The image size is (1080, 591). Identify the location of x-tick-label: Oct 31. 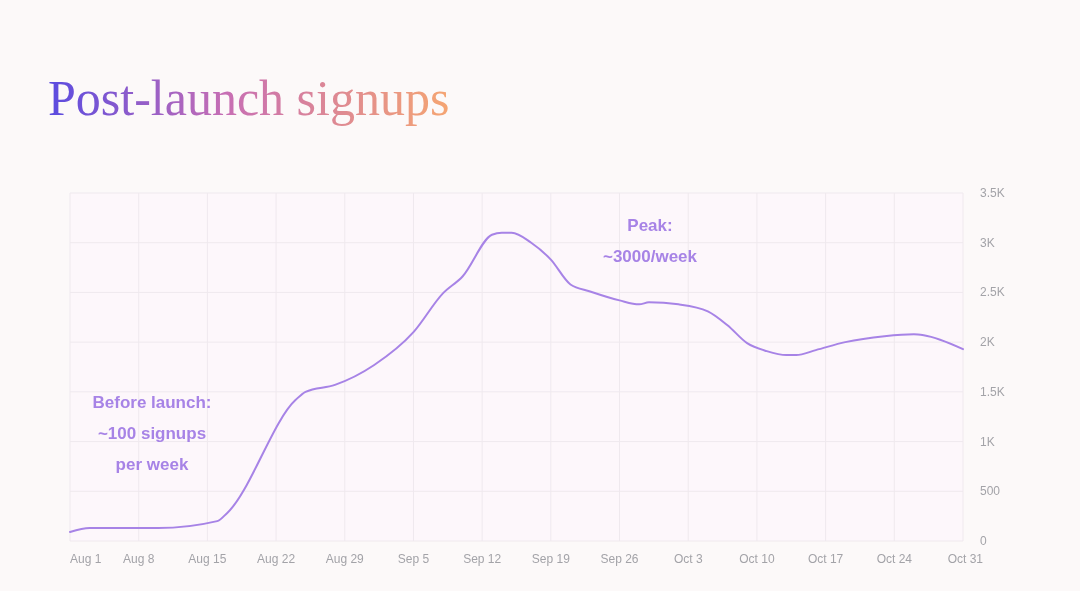
(965, 559).